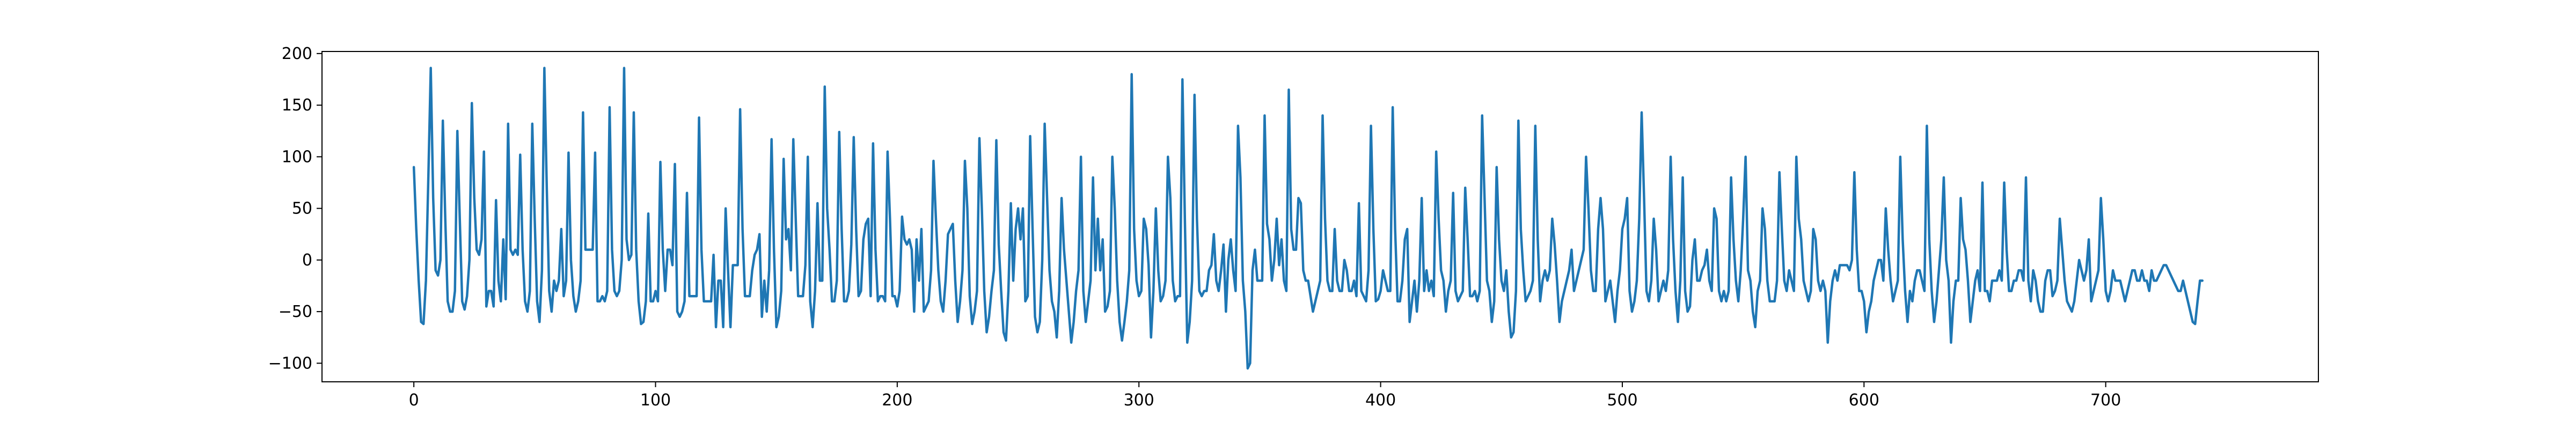  I want to click on x-tick-label: 700, so click(2105, 400).